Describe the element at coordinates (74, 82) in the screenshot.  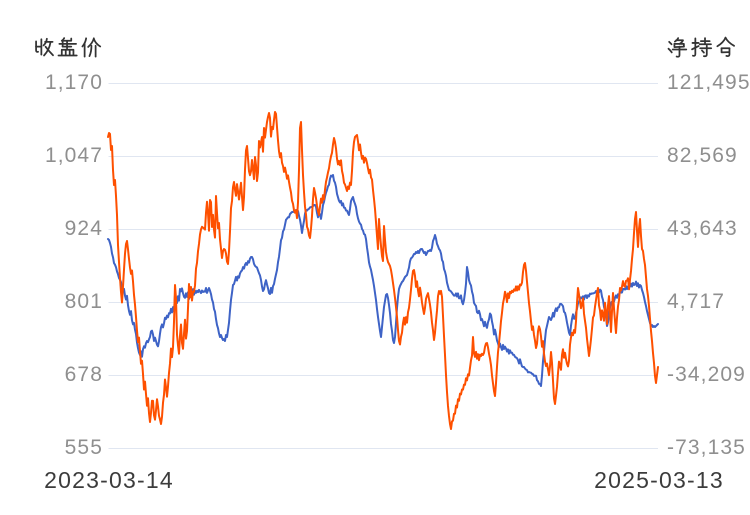
I see `svg-text: 1,170` at that location.